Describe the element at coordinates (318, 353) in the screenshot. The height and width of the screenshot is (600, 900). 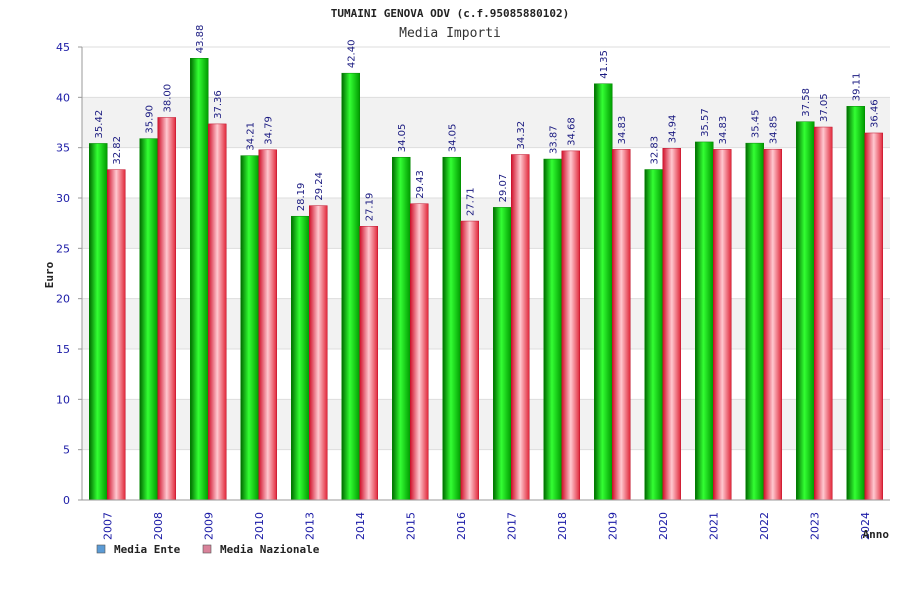
I see `bar-media-nazionale-2013` at that location.